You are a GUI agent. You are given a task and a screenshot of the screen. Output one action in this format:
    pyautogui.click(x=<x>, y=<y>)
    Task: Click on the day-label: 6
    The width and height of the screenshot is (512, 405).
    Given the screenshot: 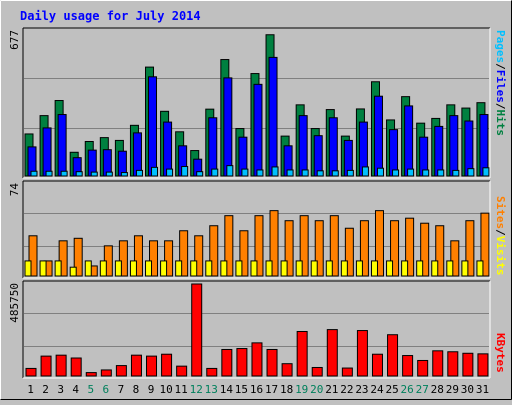 What is the action you would take?
    pyautogui.click(x=106, y=389)
    